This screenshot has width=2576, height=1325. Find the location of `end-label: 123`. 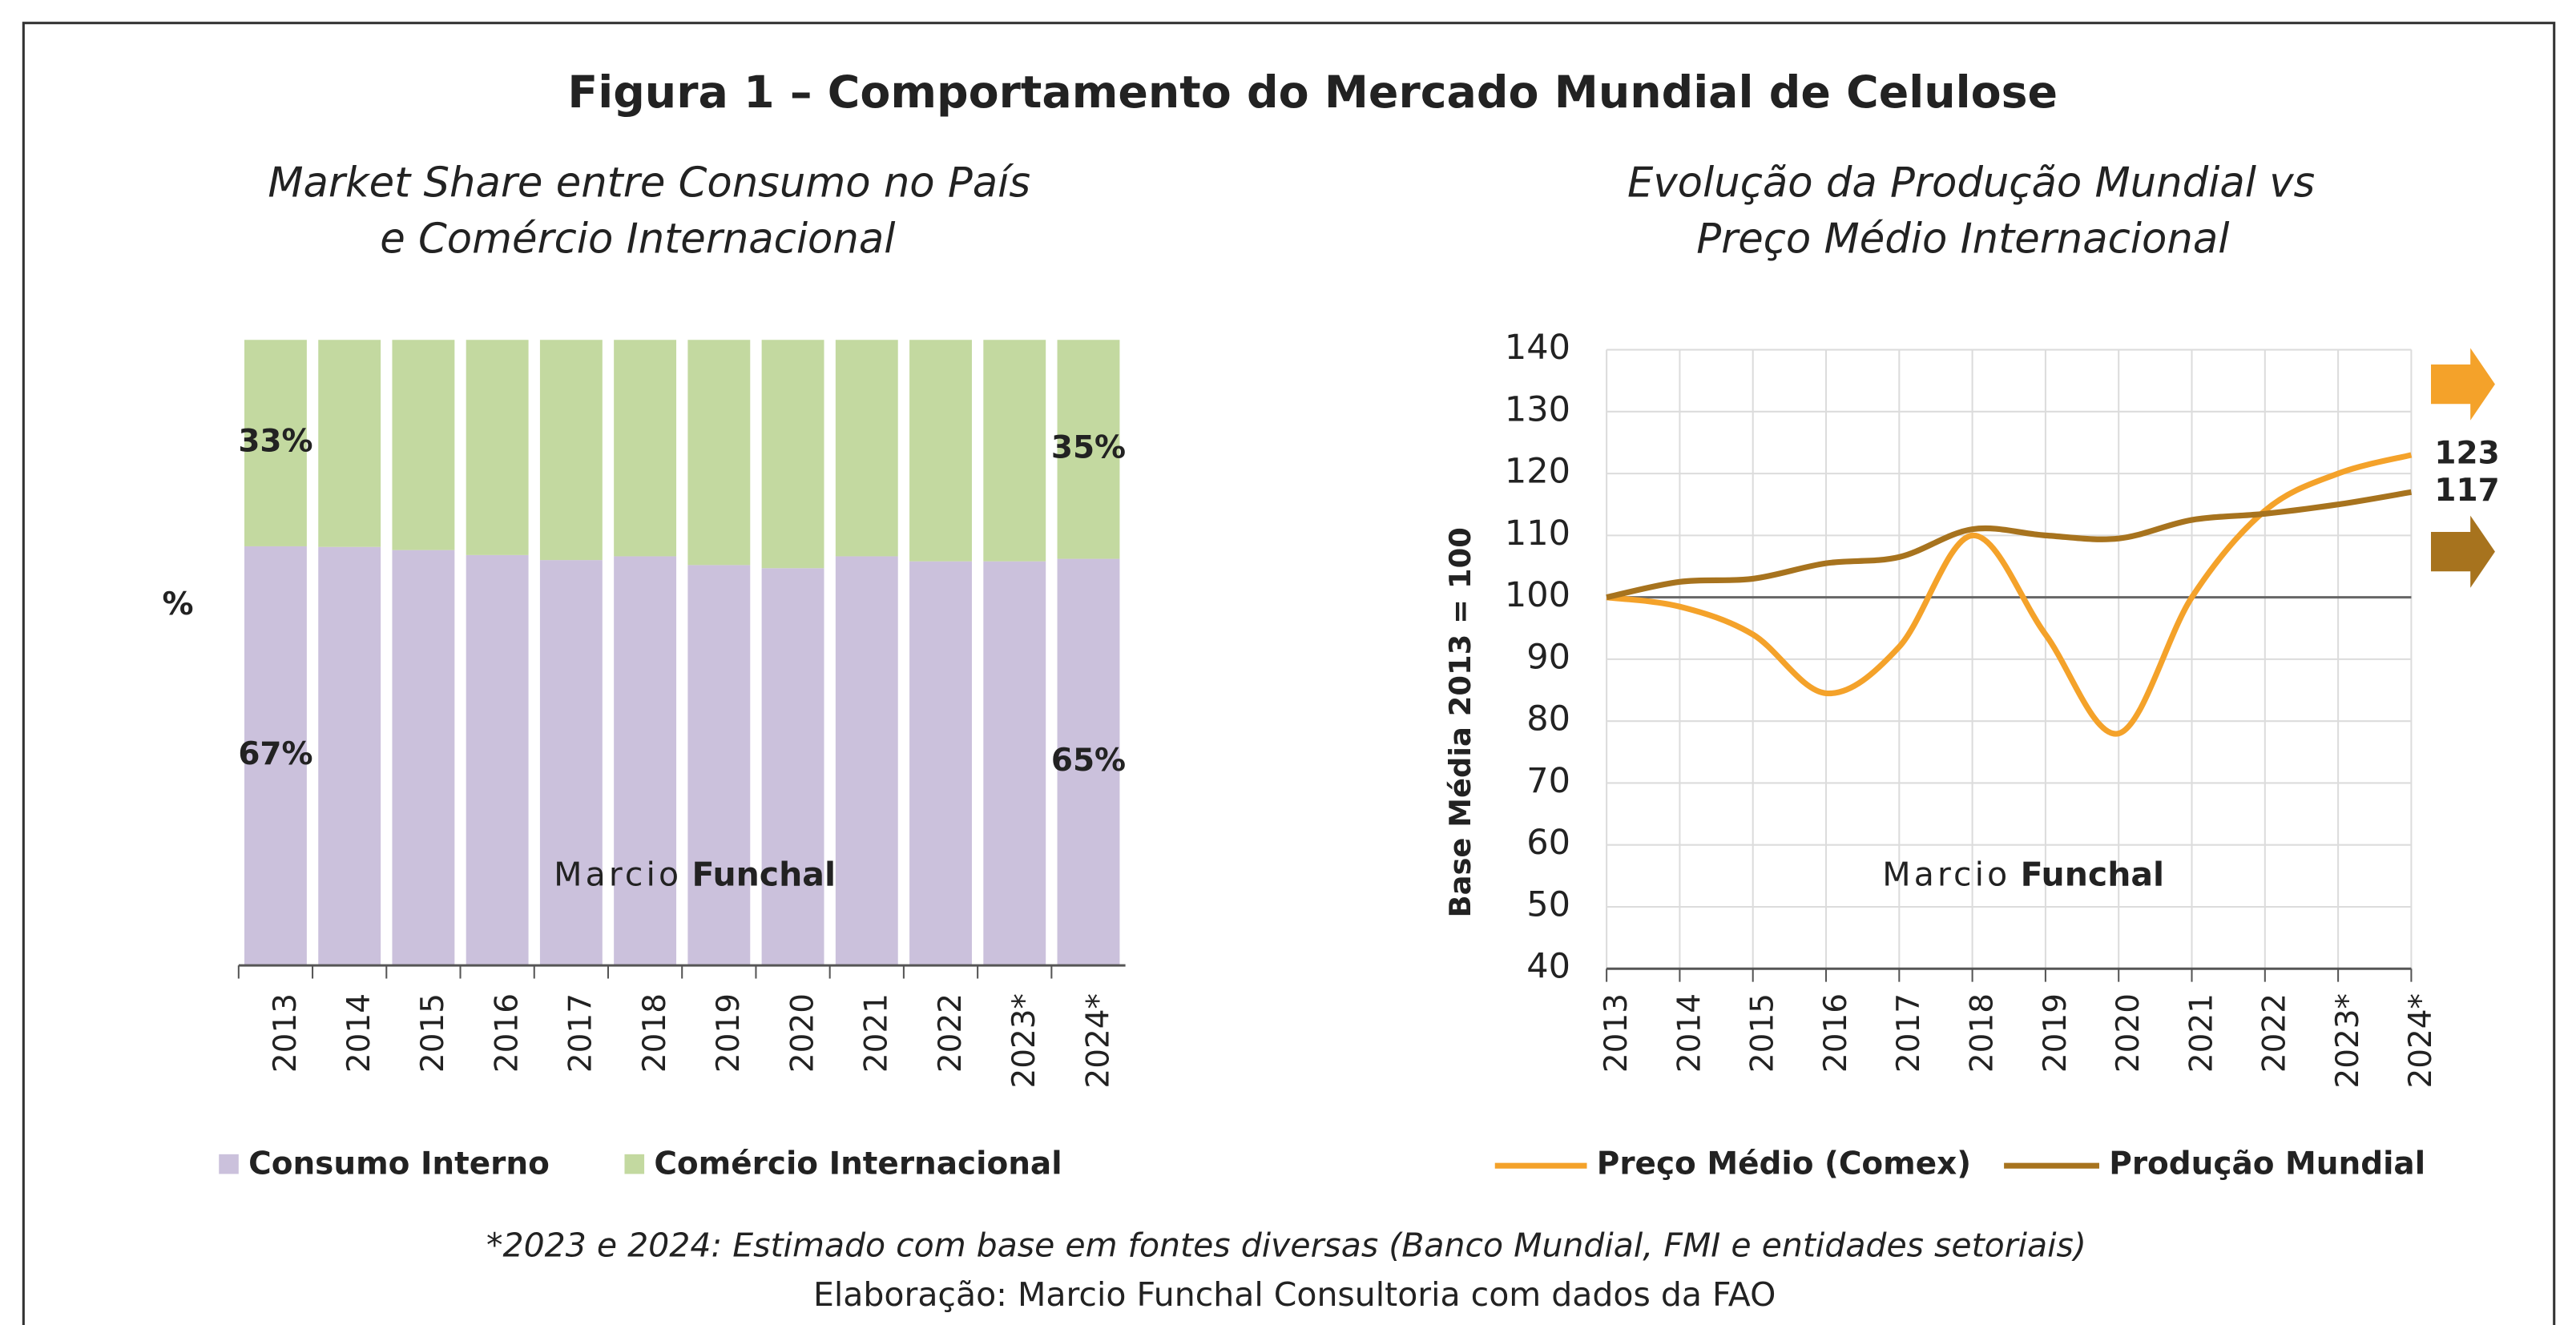

end-label: 123 is located at coordinates (2466, 453).